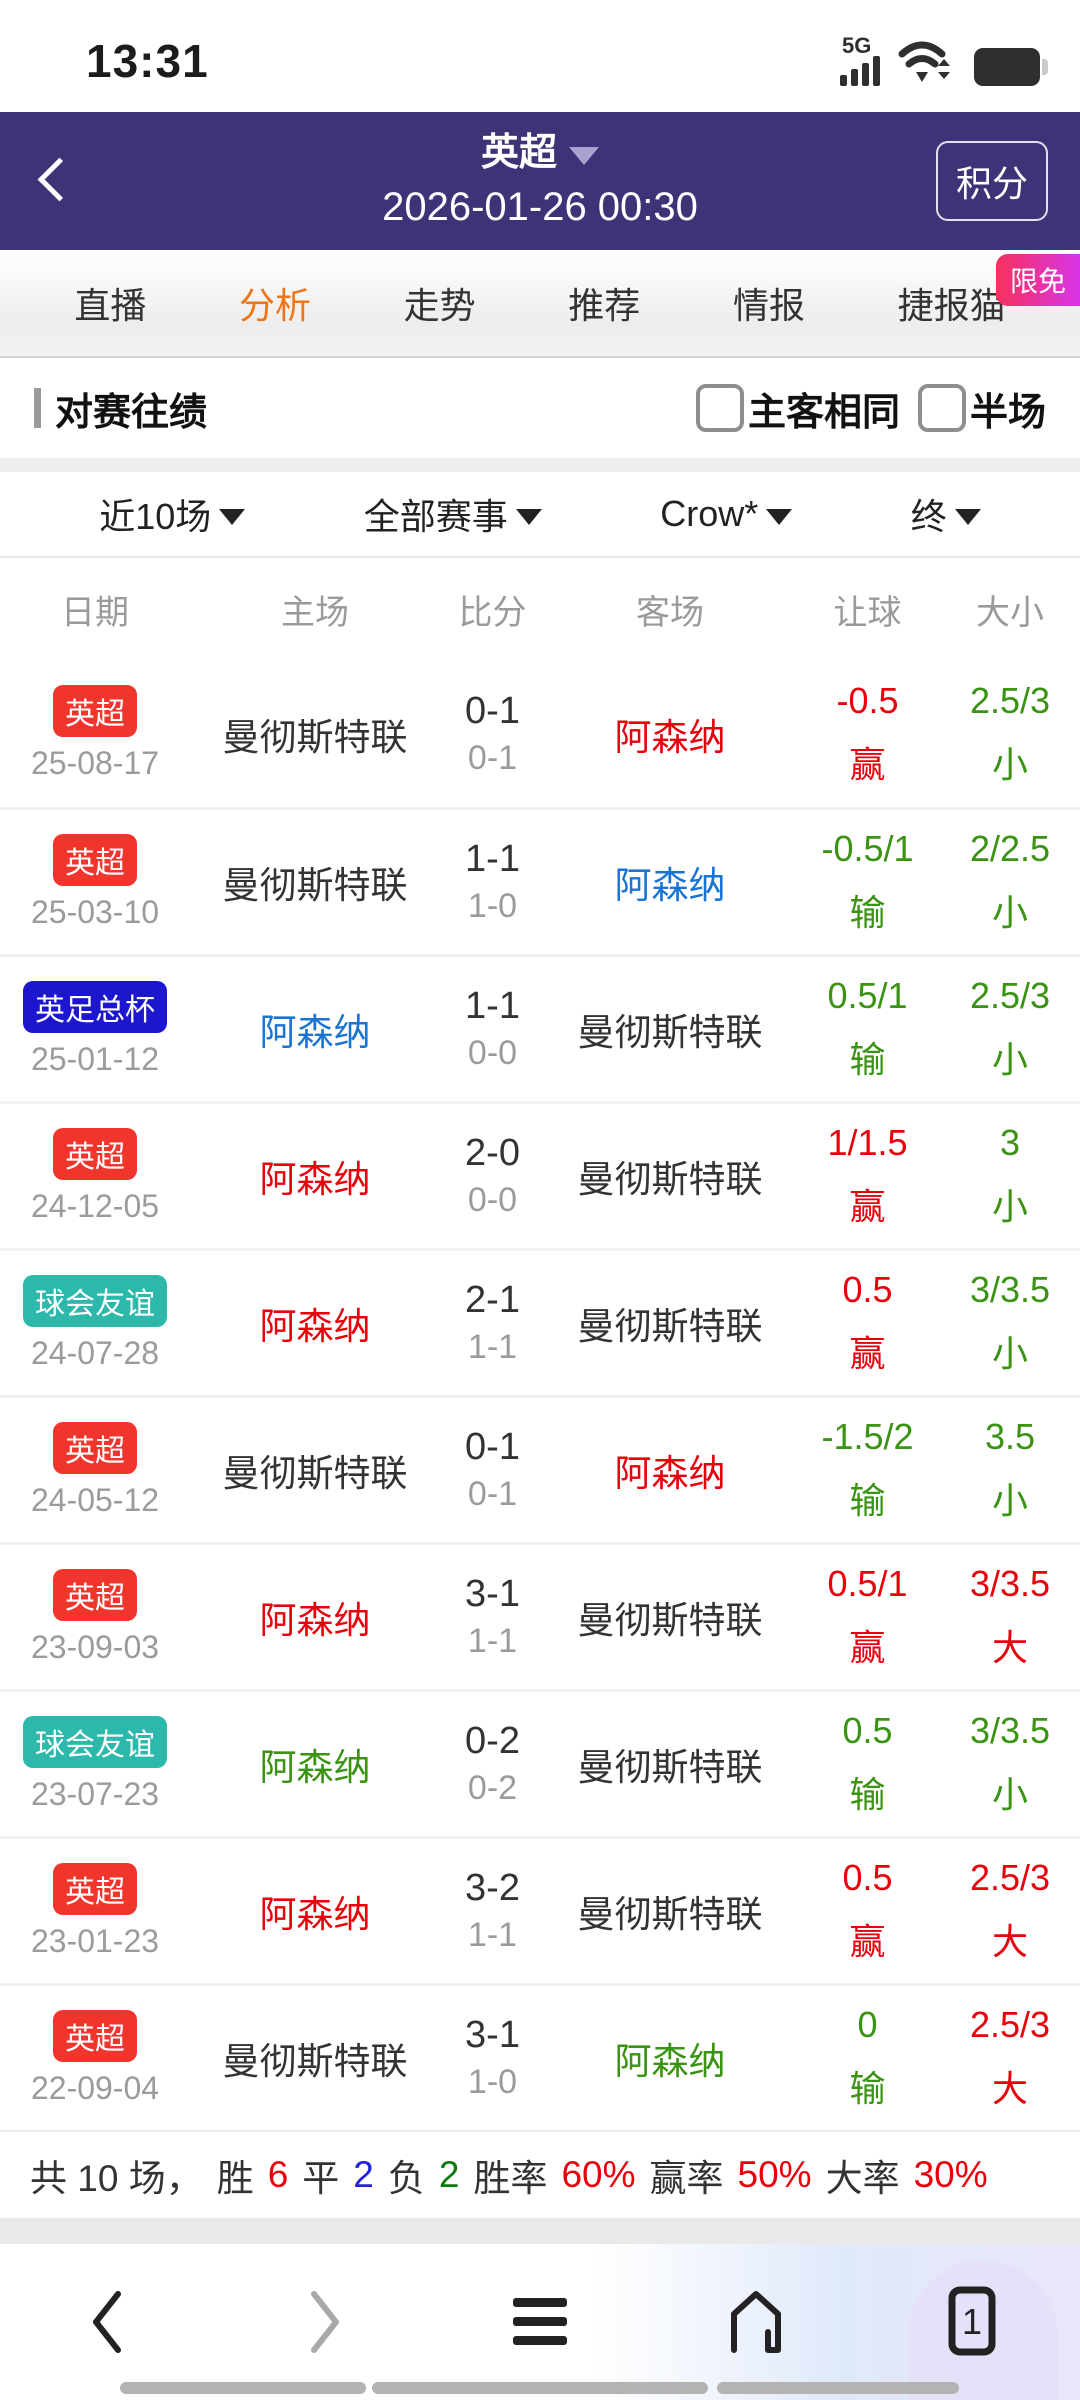 This screenshot has height=2400, width=1080. I want to click on tab-走势: 走势, so click(439, 305).